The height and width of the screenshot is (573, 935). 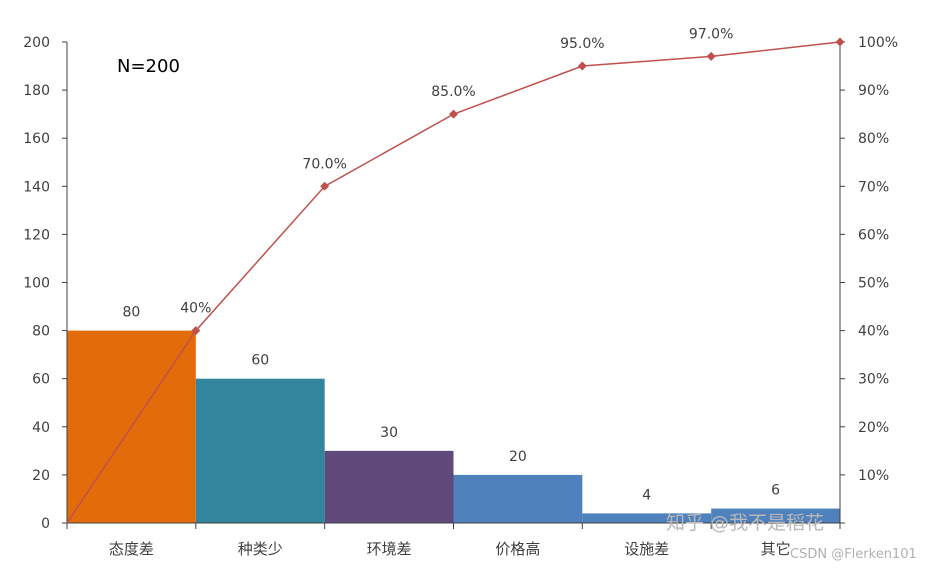 What do you see at coordinates (36, 139) in the screenshot?
I see `left-tick-label: 160` at bounding box center [36, 139].